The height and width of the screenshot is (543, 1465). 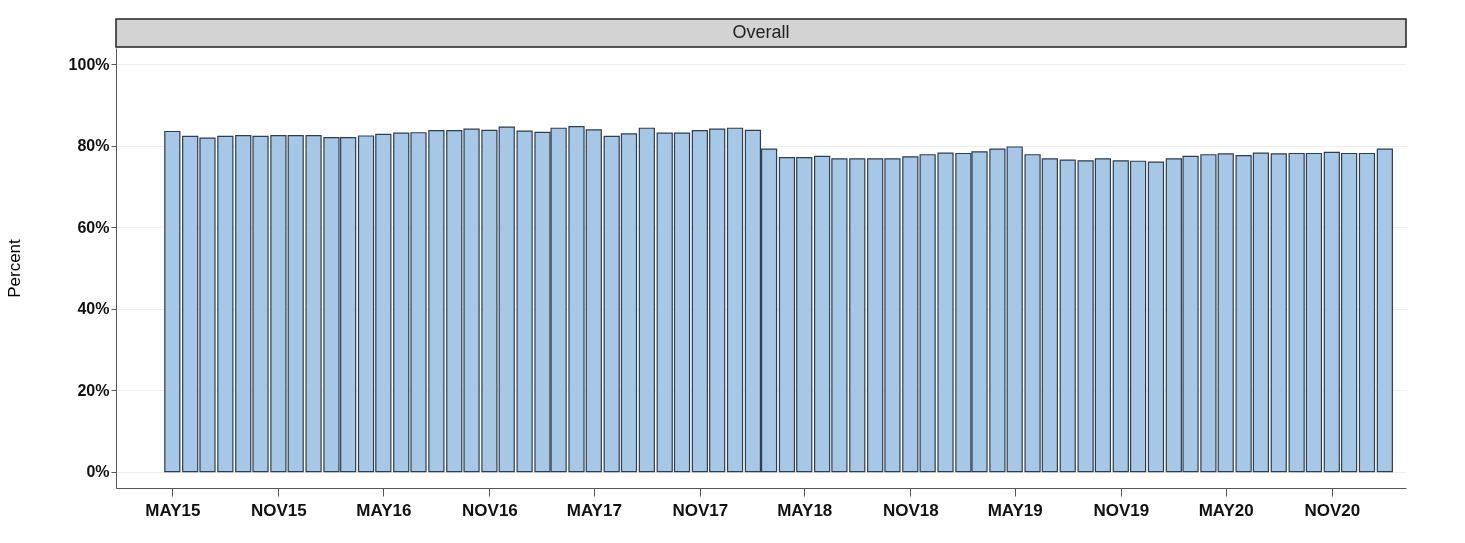 I want to click on x-tick-label: MAY16, so click(x=384, y=510).